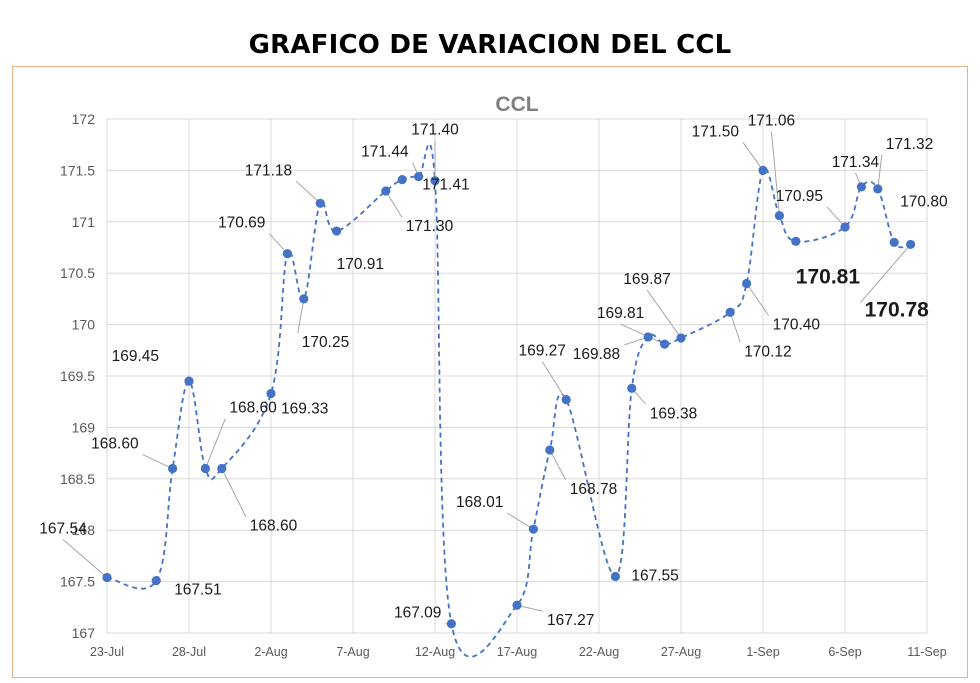 This screenshot has width=980, height=683. I want to click on y-tick-label: 172, so click(84, 119).